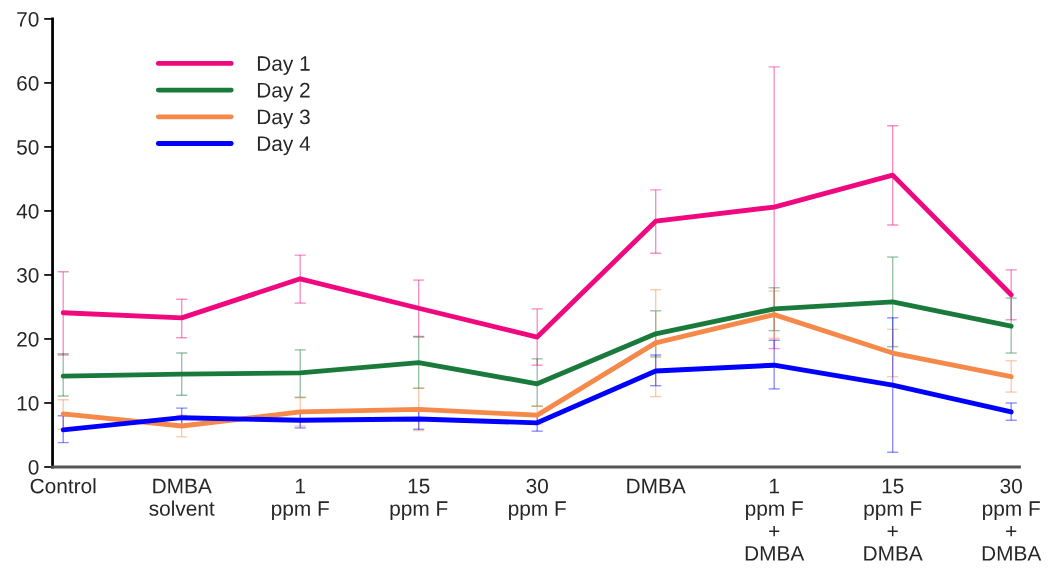 The image size is (1051, 573). Describe the element at coordinates (893, 519) in the screenshot. I see `x-tick-label: 15 ppm F + DMBA` at that location.